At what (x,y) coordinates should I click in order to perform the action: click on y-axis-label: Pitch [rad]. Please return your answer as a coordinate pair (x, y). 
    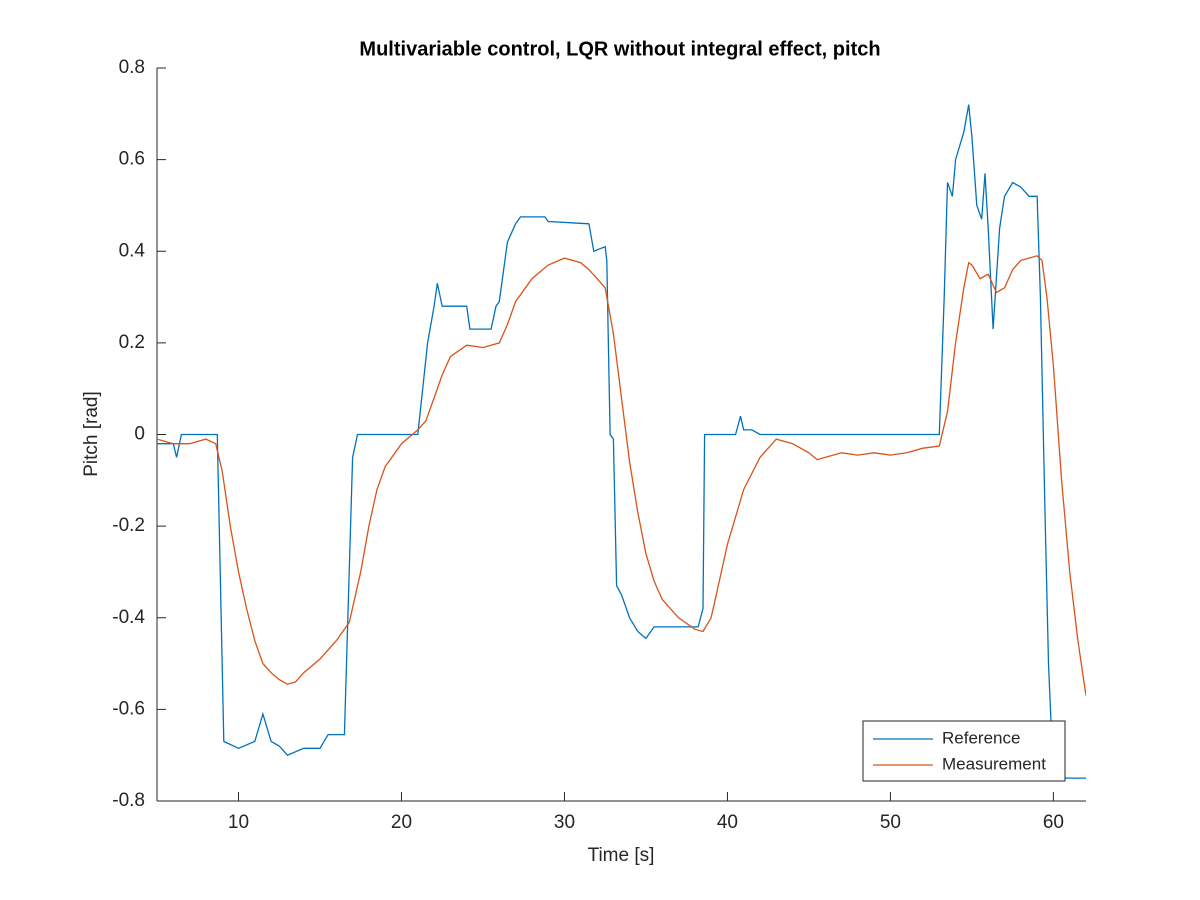
    Looking at the image, I should click on (91, 434).